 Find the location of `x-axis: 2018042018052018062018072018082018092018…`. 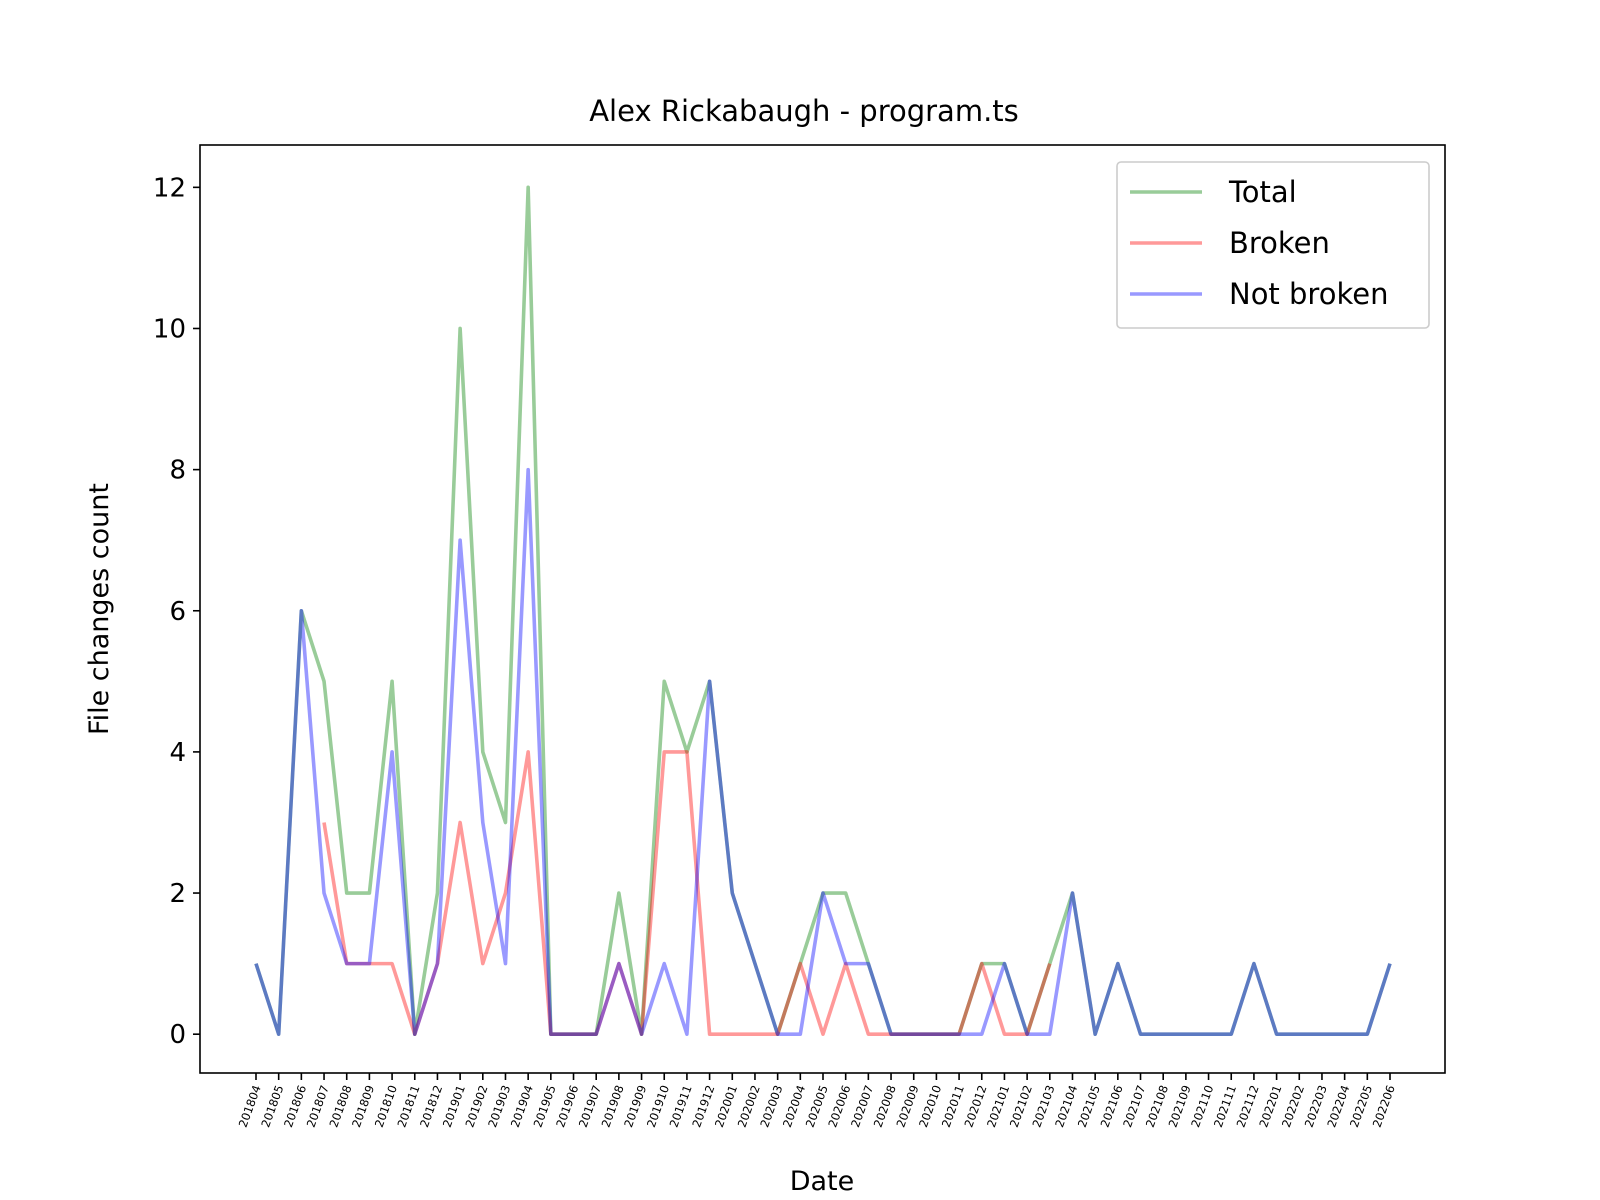

x-axis: 2018042018052018062018072018082018092018… is located at coordinates (817, 1101).